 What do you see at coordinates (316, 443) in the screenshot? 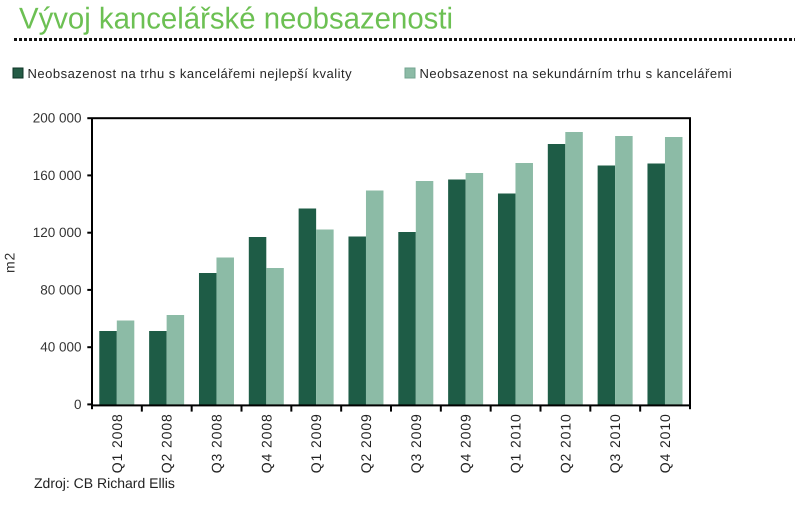
I see `svg-text: Q1 2009` at bounding box center [316, 443].